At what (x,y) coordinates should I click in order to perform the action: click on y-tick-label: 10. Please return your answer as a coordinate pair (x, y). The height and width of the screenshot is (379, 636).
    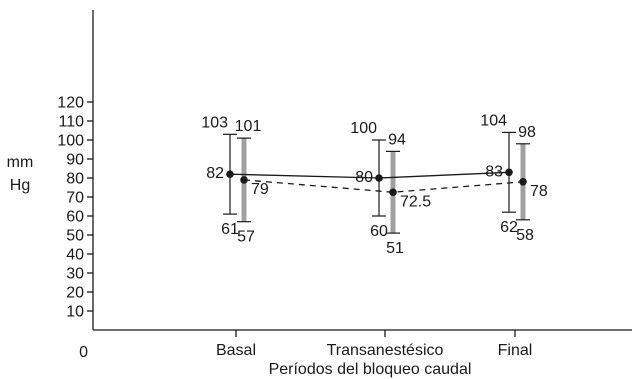
    Looking at the image, I should click on (75, 312).